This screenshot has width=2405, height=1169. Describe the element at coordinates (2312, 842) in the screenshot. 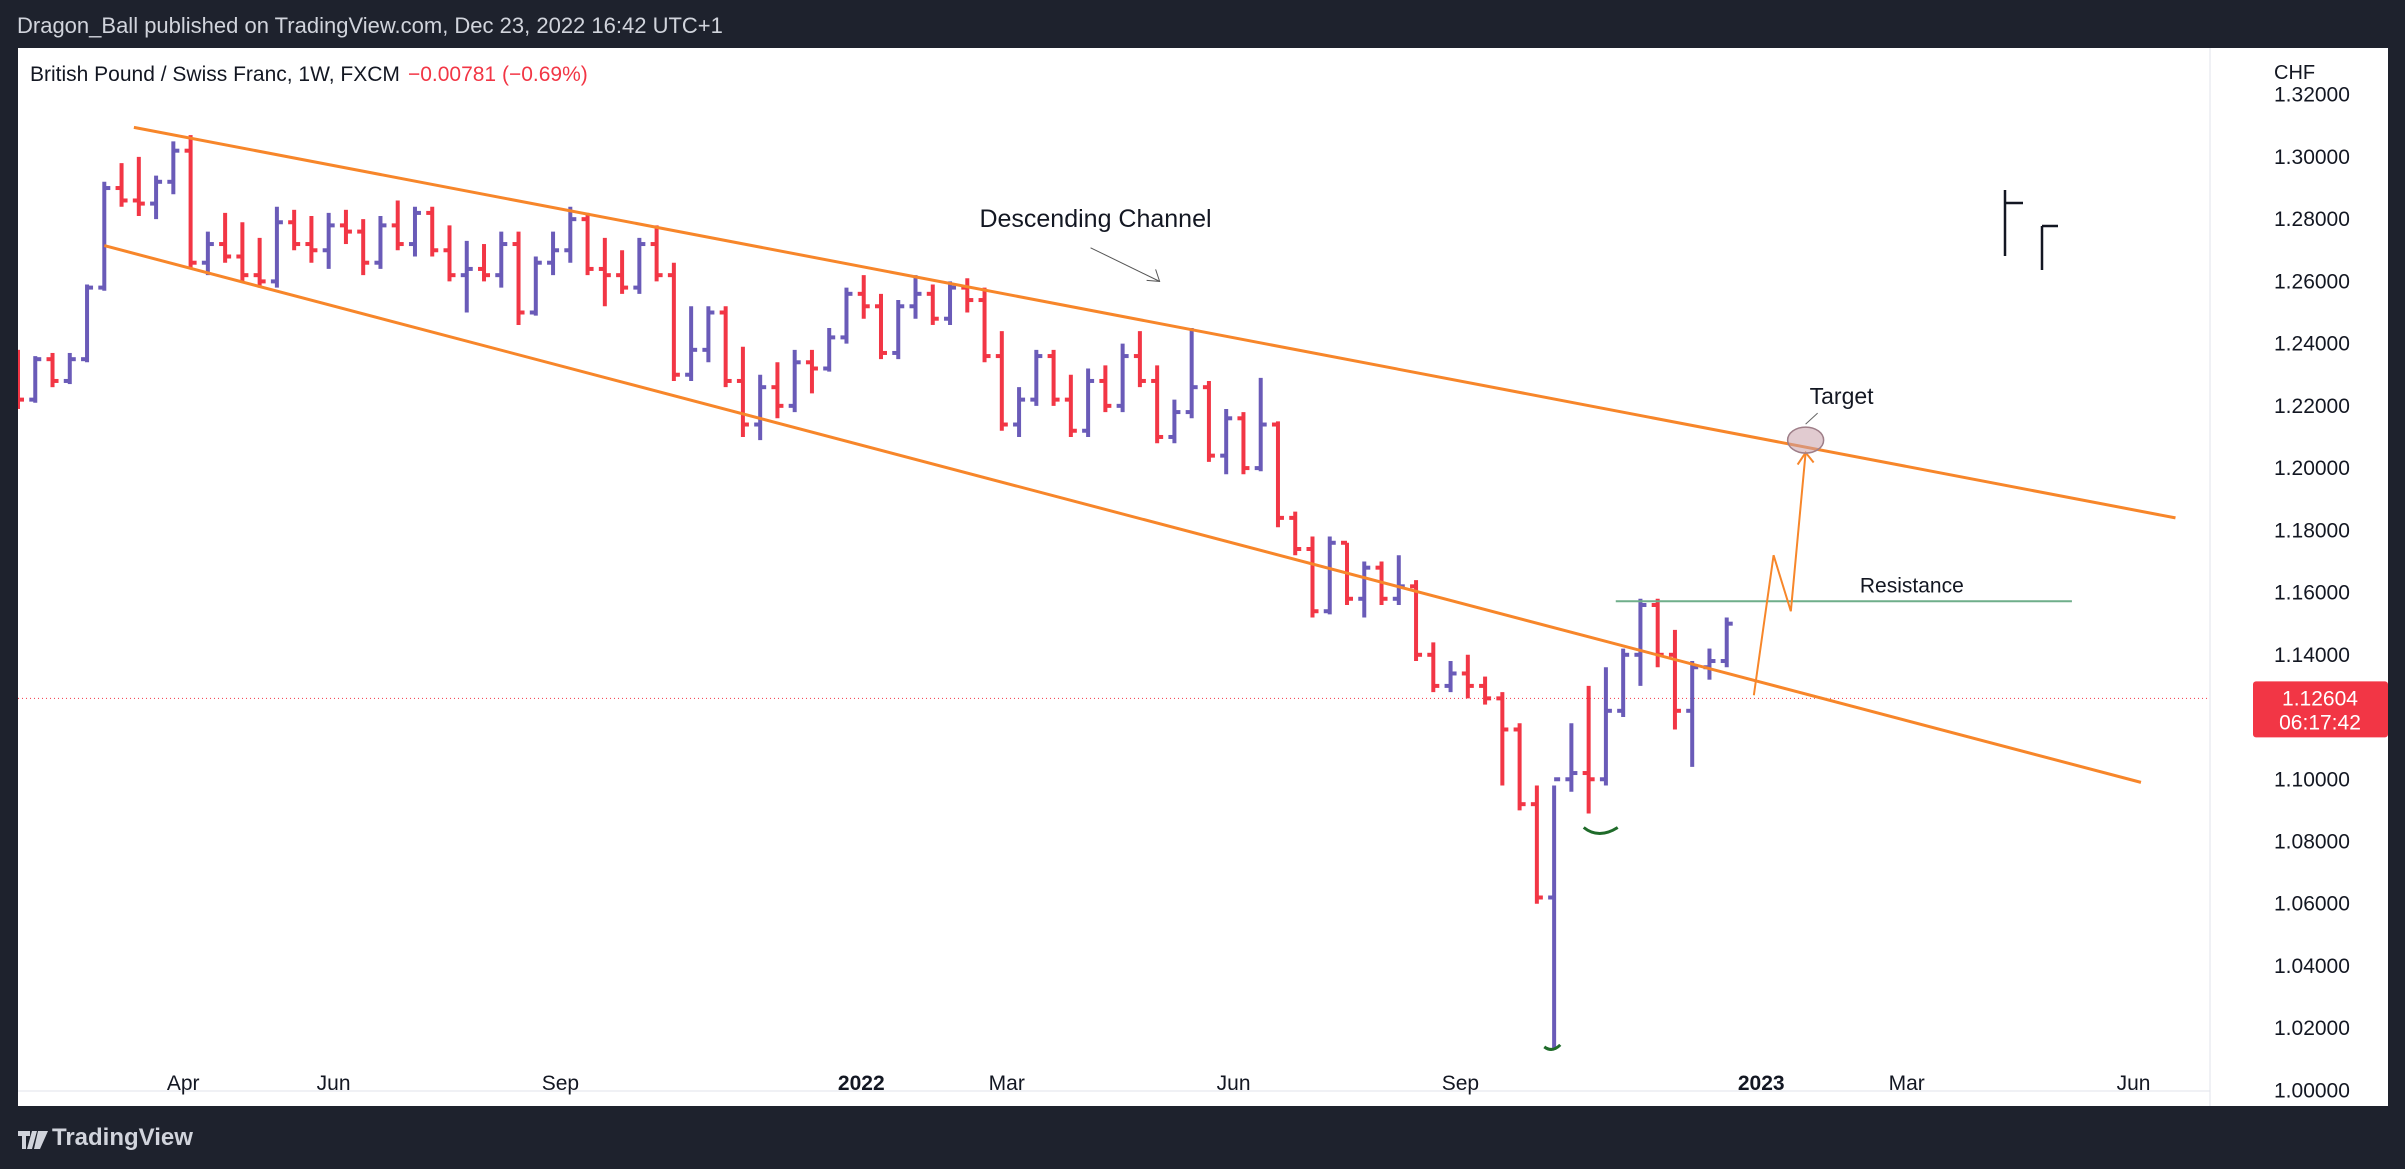

I see `price-tick-label: 1.08000` at that location.